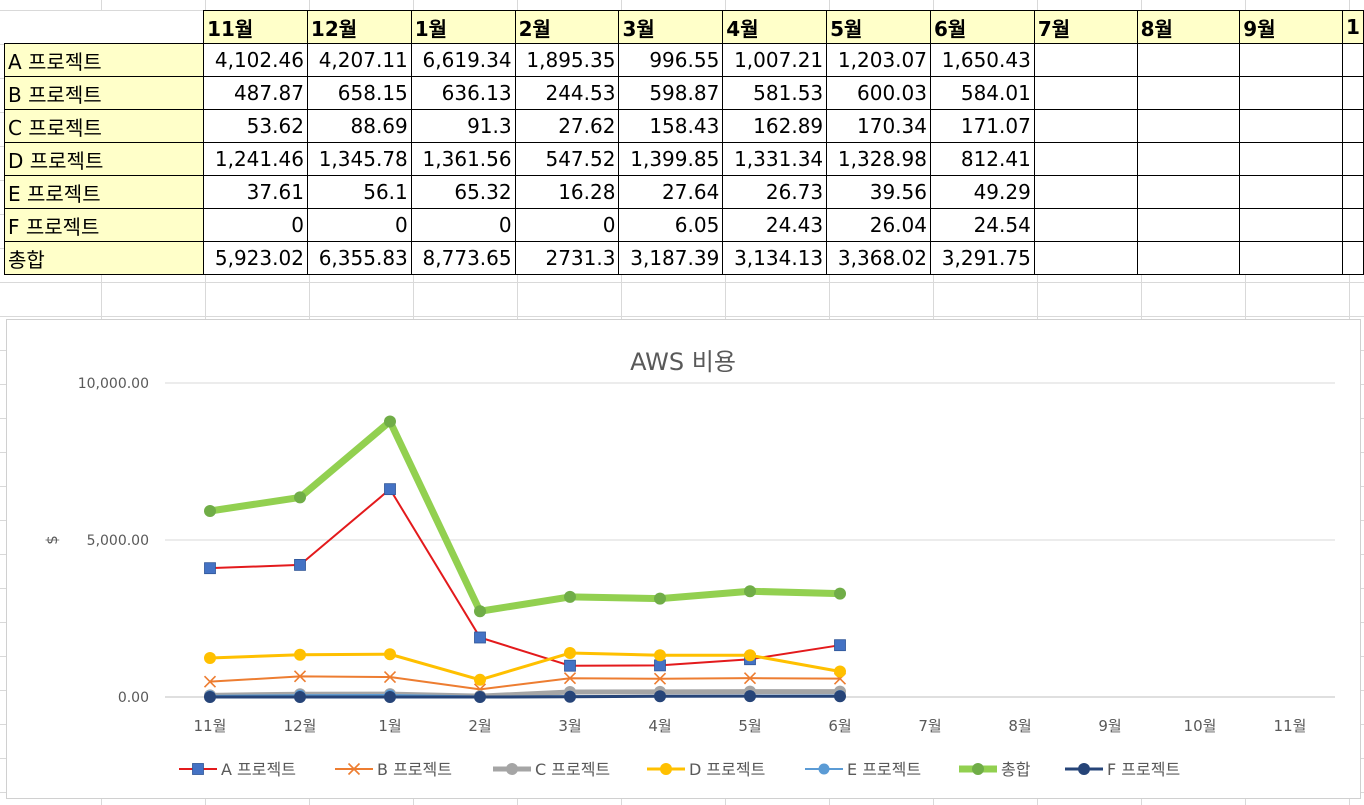  What do you see at coordinates (463, 126) in the screenshot?
I see `value-cell: 91.3` at bounding box center [463, 126].